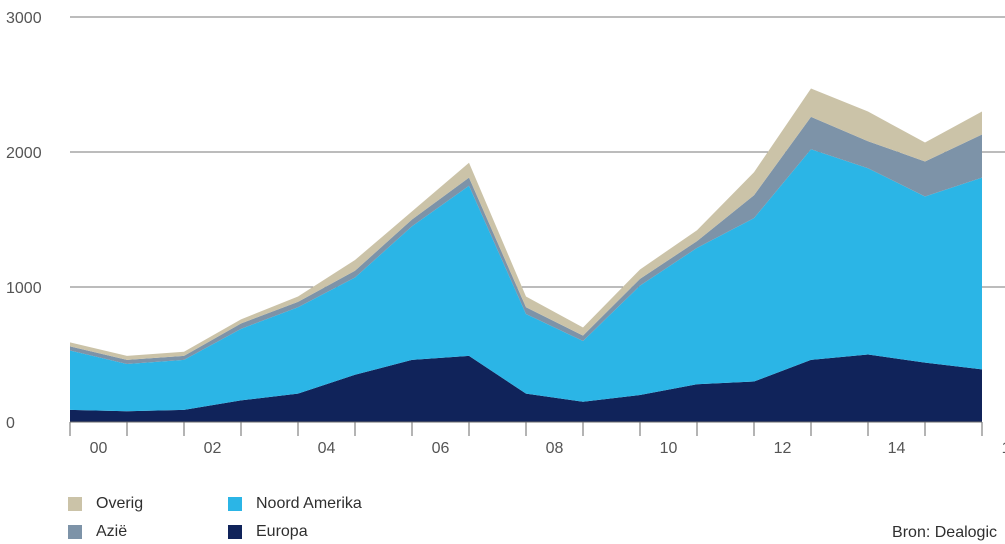 Image resolution: width=1005 pixels, height=544 pixels. What do you see at coordinates (282, 531) in the screenshot?
I see `legend-label-europa: Europa` at bounding box center [282, 531].